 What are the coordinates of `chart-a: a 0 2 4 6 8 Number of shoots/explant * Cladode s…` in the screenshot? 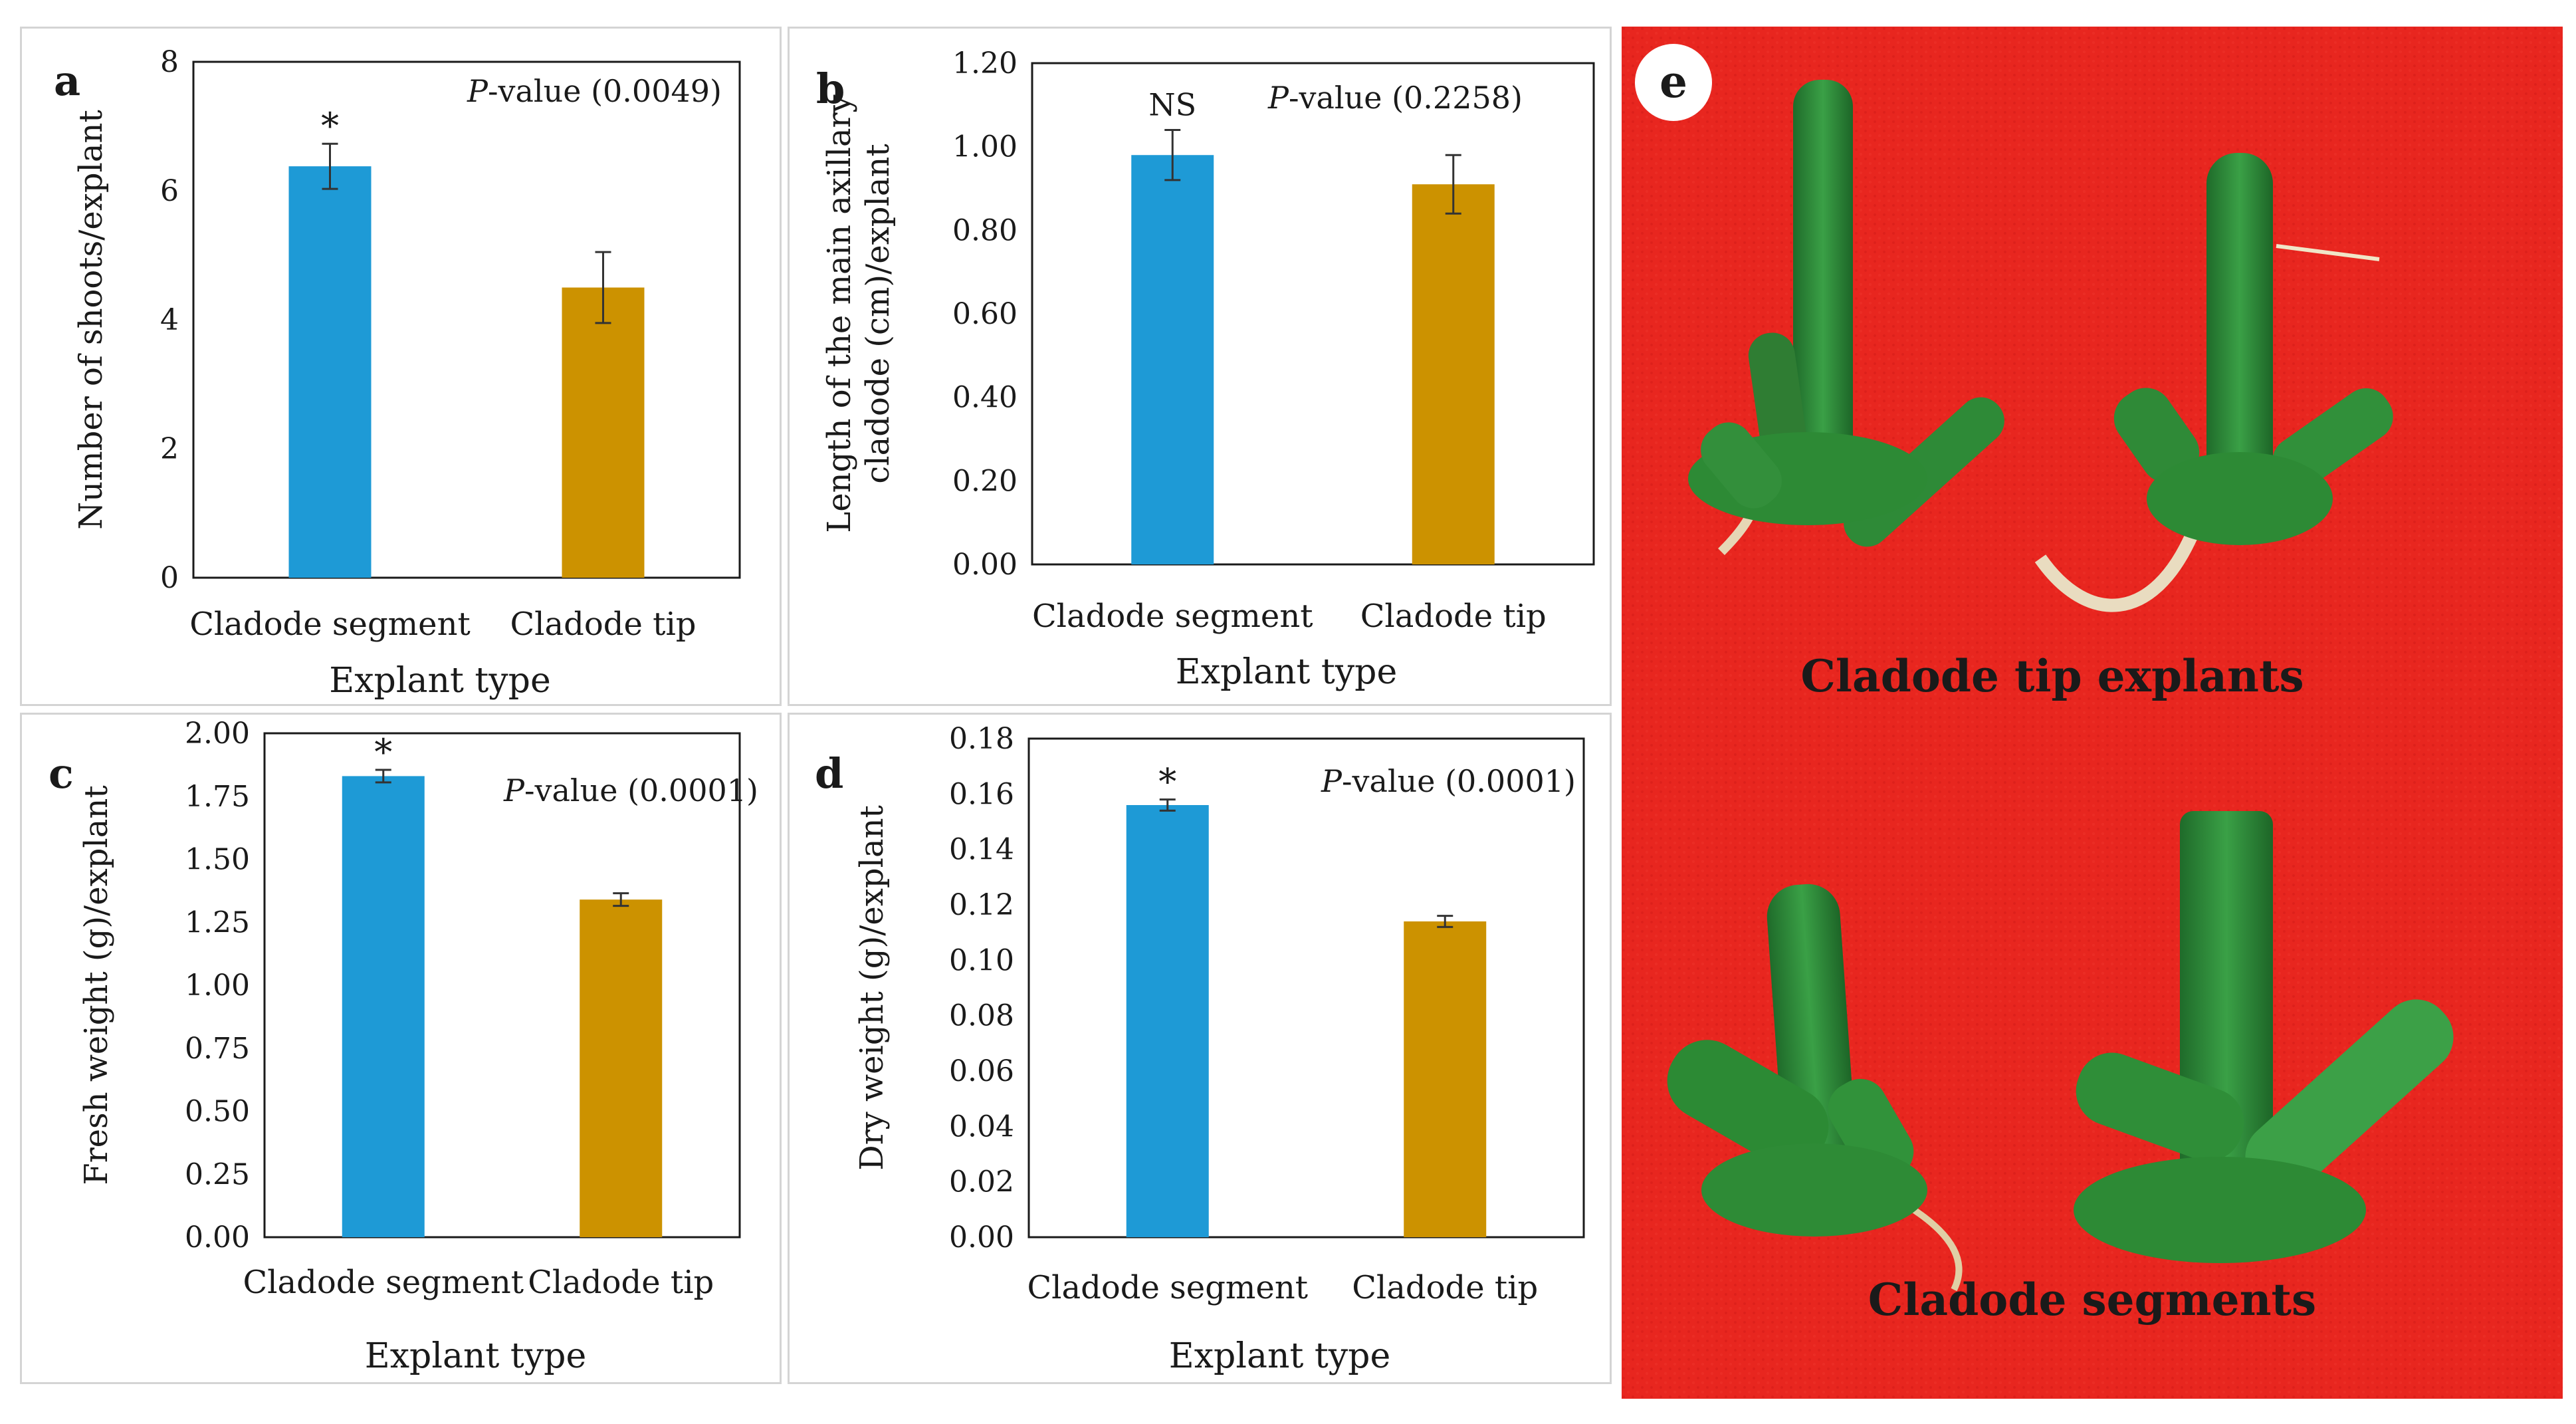 It's located at (397, 373).